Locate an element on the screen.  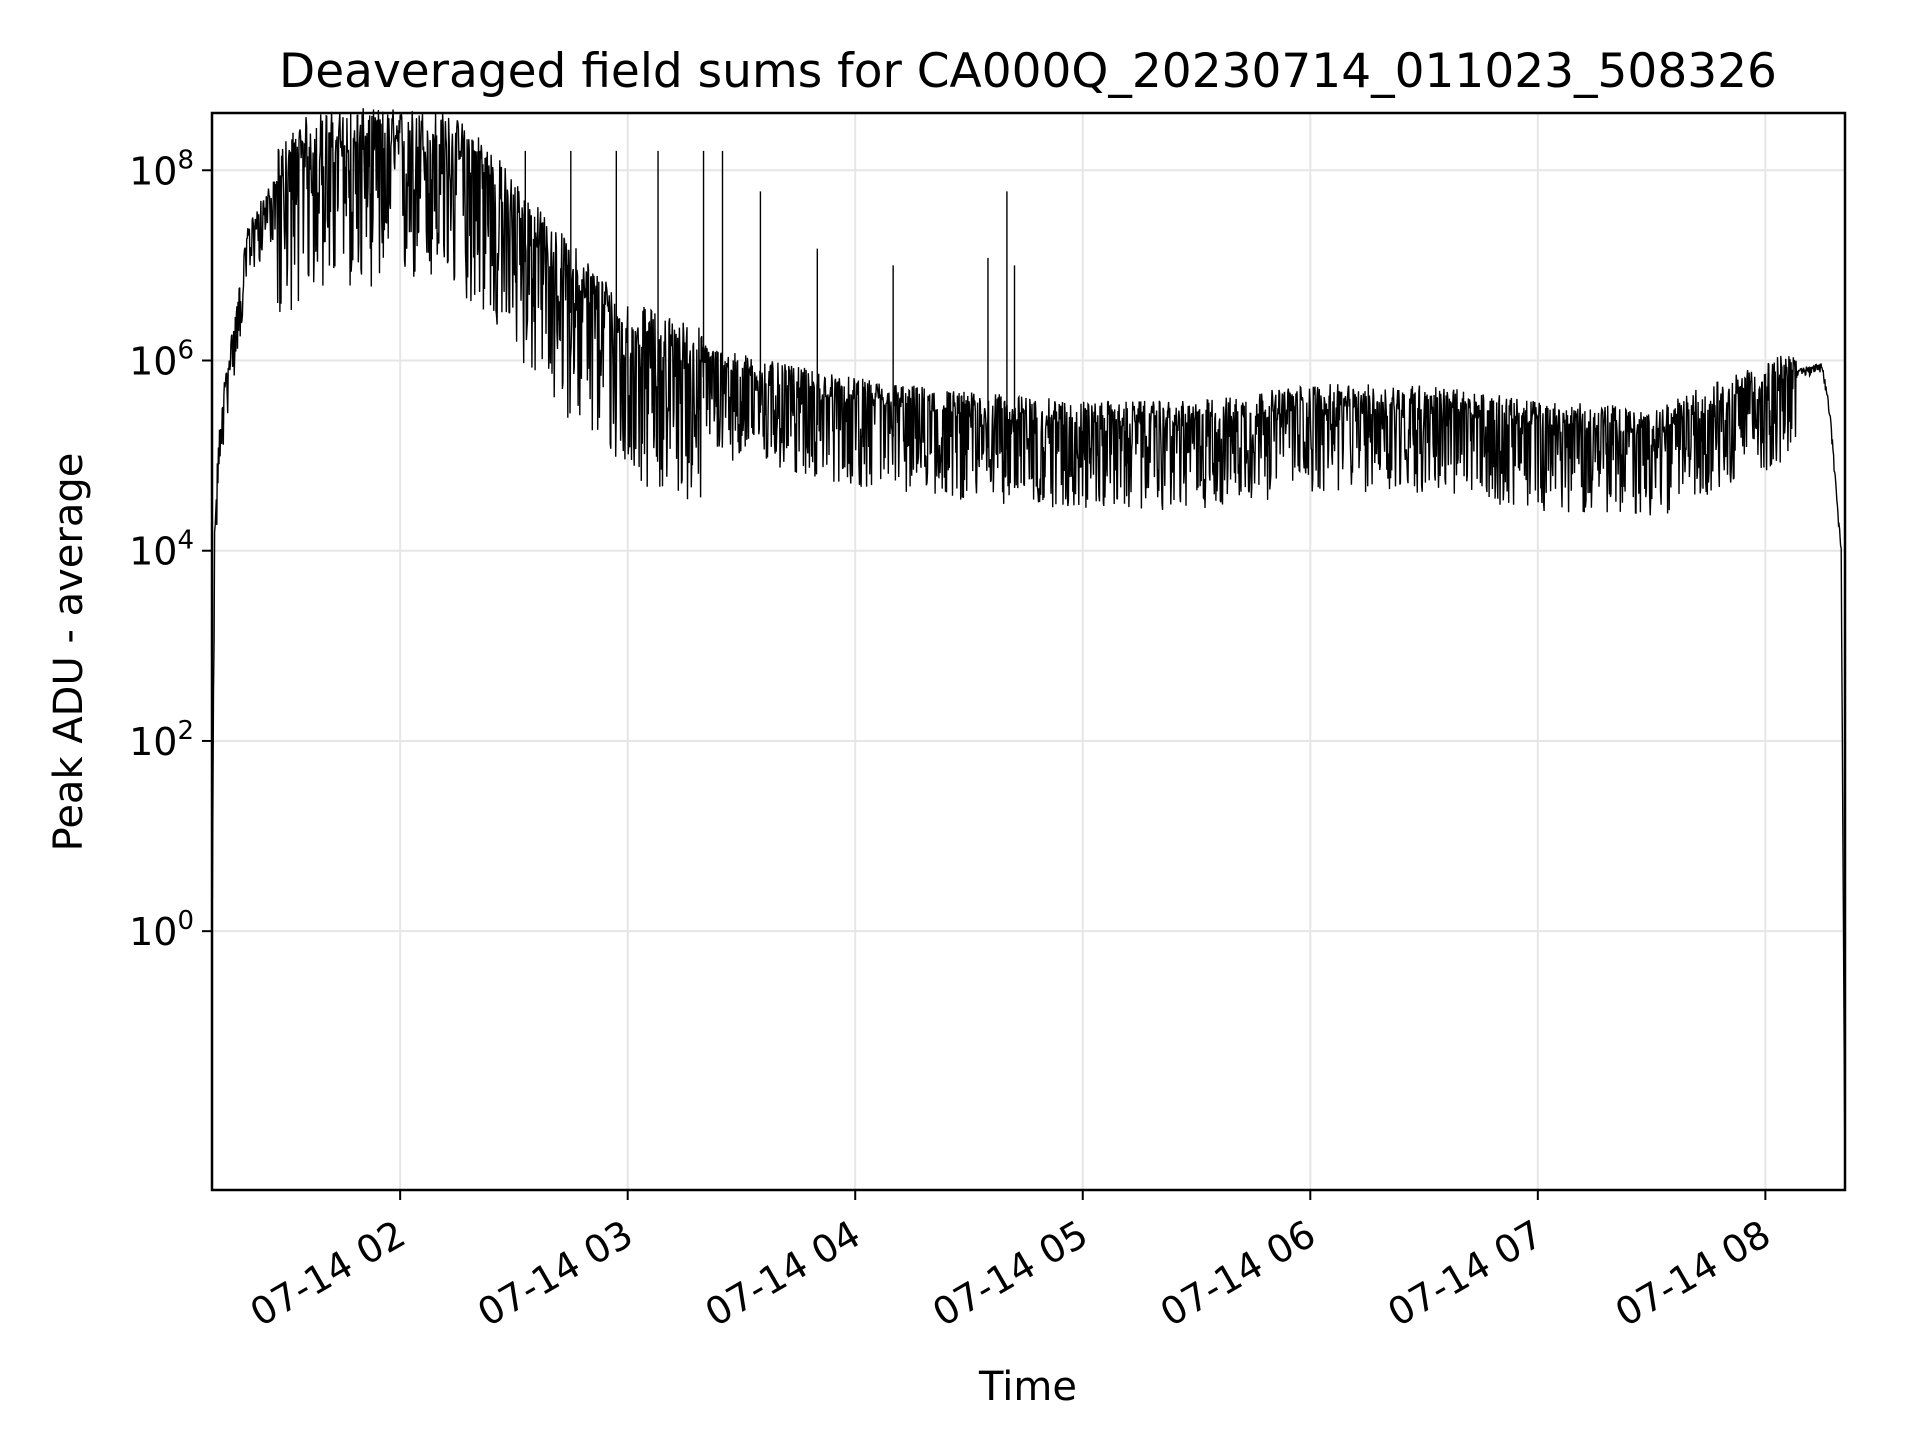
x-axis-label: Time is located at coordinates (1027, 1387).